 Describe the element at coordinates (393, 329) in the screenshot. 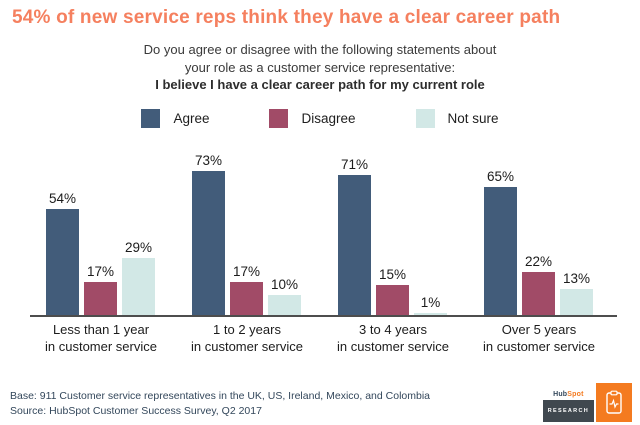

I see `x-axis-label-line1: 3 to 4 years` at that location.